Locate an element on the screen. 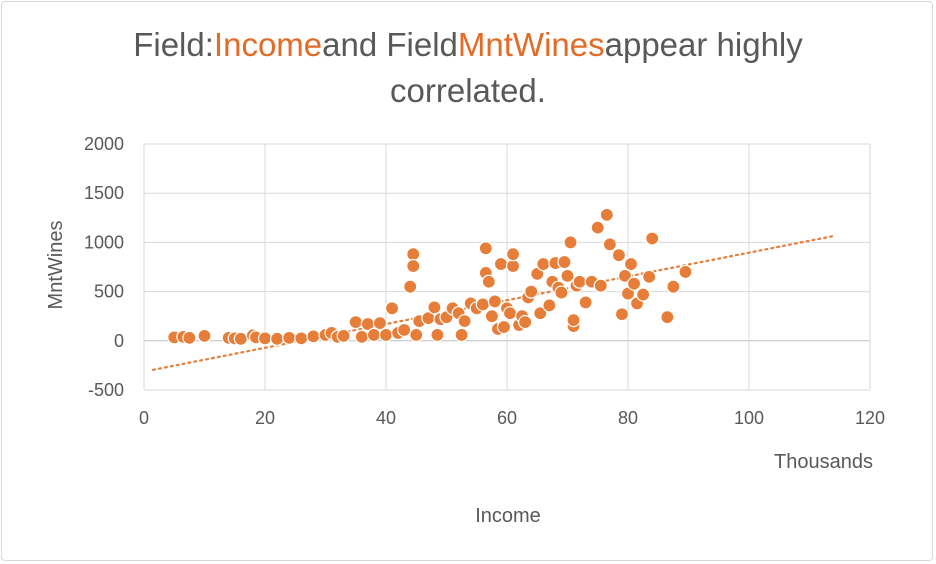 This screenshot has width=936, height=564. title-part-1: Field: is located at coordinates (173, 44).